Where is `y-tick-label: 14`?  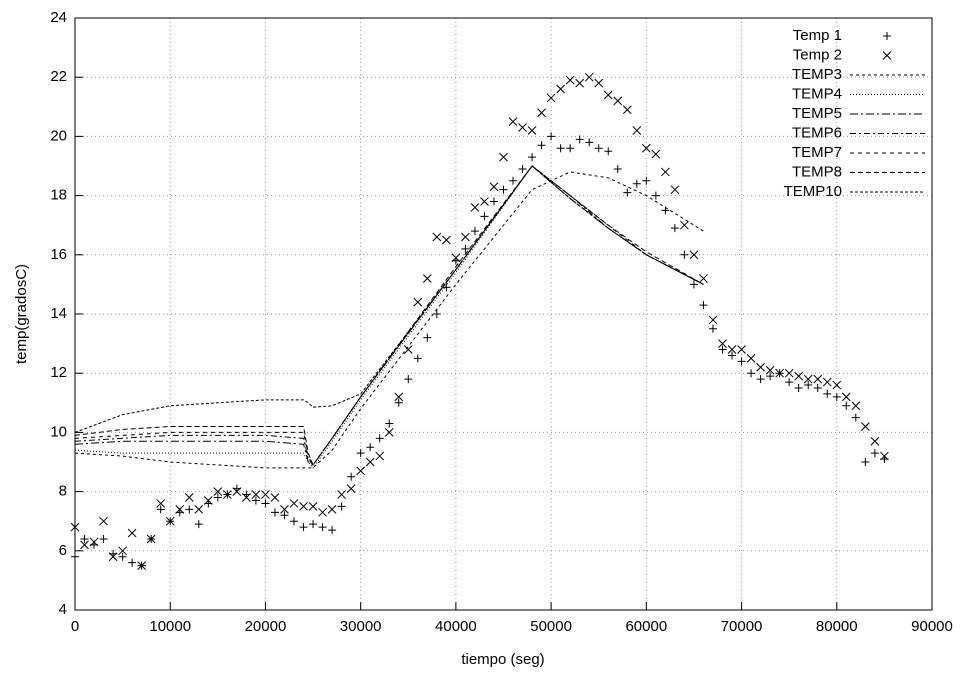
y-tick-label: 14 is located at coordinates (58, 313).